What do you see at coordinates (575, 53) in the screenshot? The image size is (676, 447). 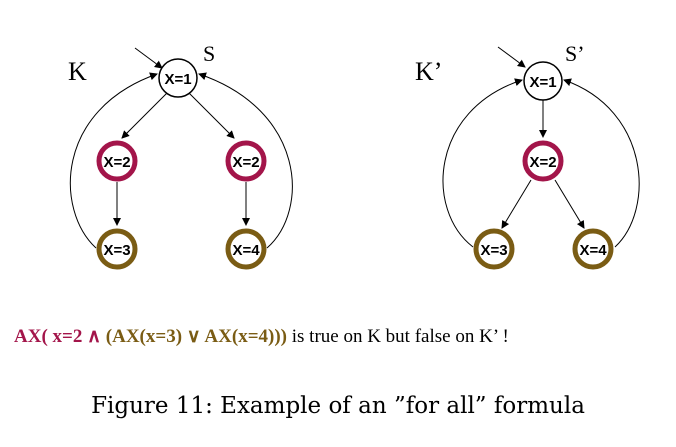 I see `diagram-k-prime-start-label: S’` at bounding box center [575, 53].